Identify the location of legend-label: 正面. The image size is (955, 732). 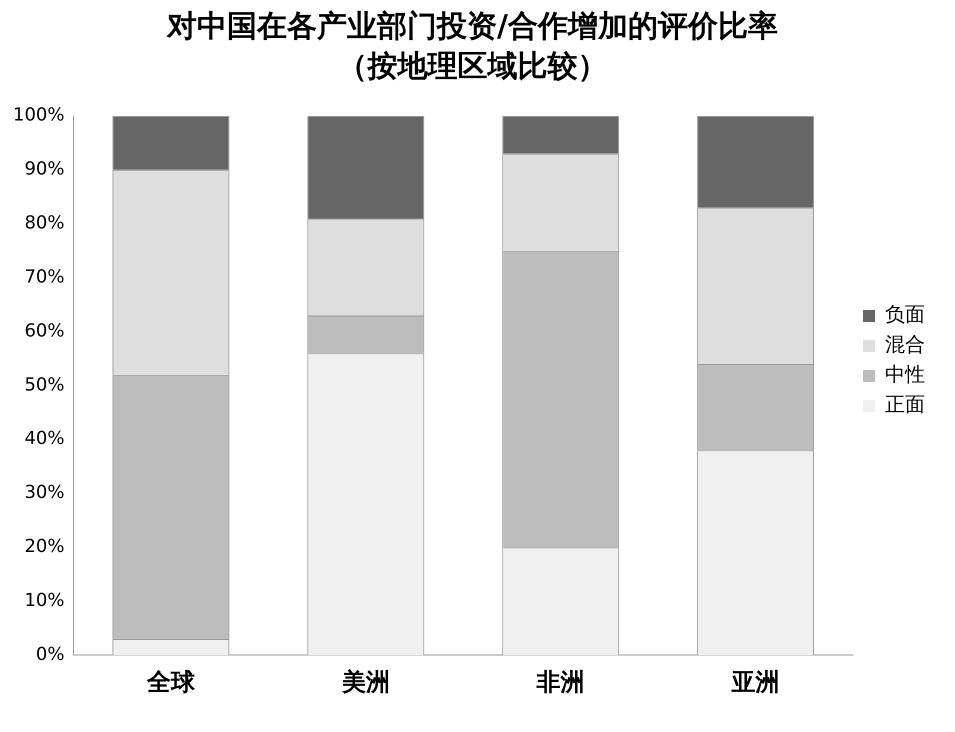
(905, 404).